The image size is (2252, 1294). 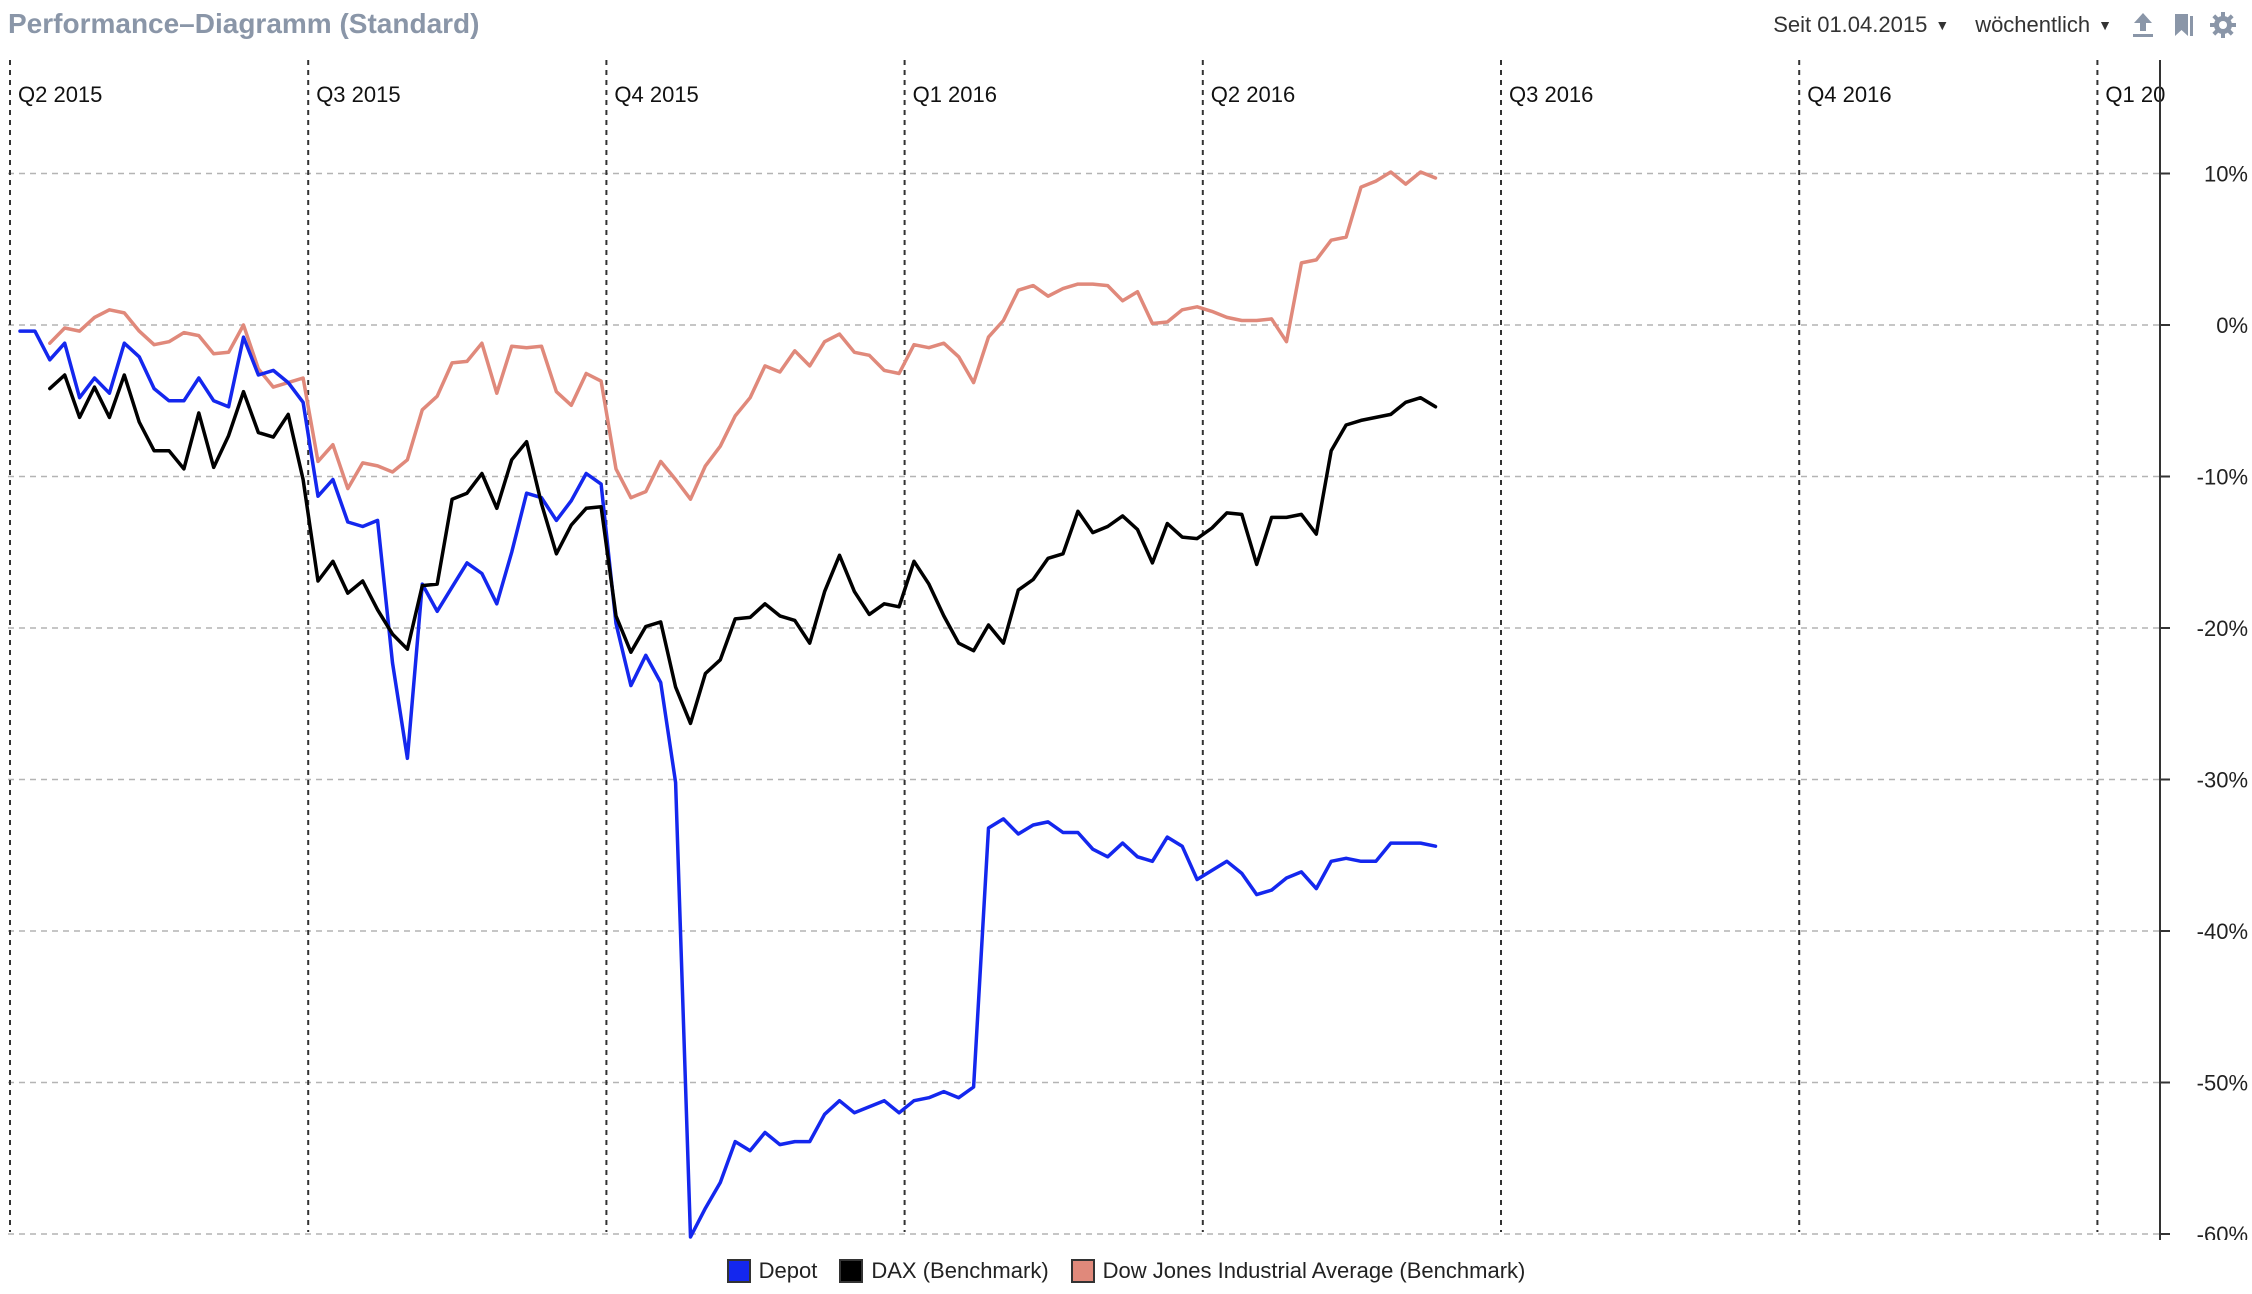 I want to click on quarter-label: Q2 2015, so click(x=60, y=94).